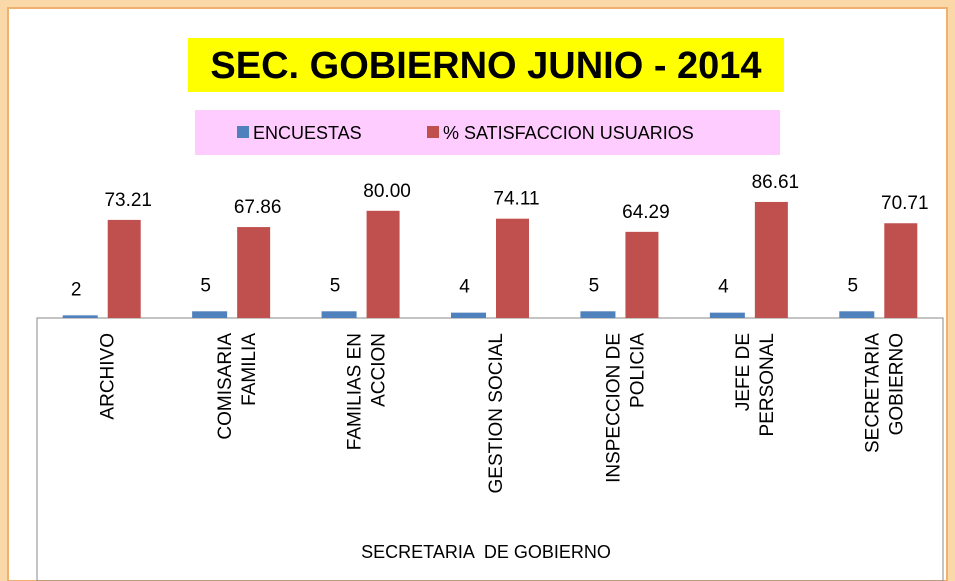 The height and width of the screenshot is (581, 955). Describe the element at coordinates (387, 191) in the screenshot. I see `data-label: 80.00` at that location.